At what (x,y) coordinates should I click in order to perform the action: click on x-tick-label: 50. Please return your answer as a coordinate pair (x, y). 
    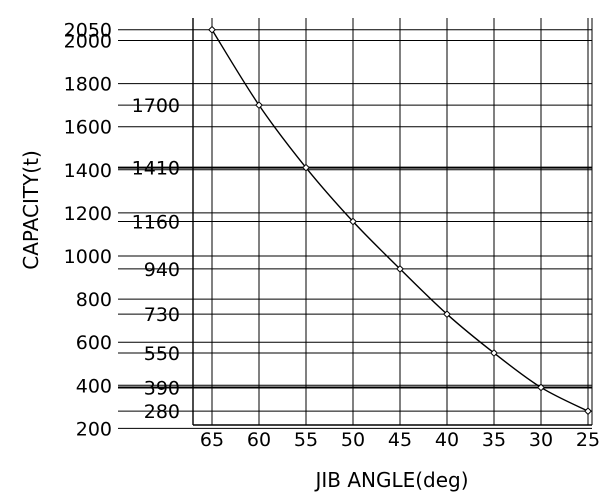
    Looking at the image, I should click on (353, 440).